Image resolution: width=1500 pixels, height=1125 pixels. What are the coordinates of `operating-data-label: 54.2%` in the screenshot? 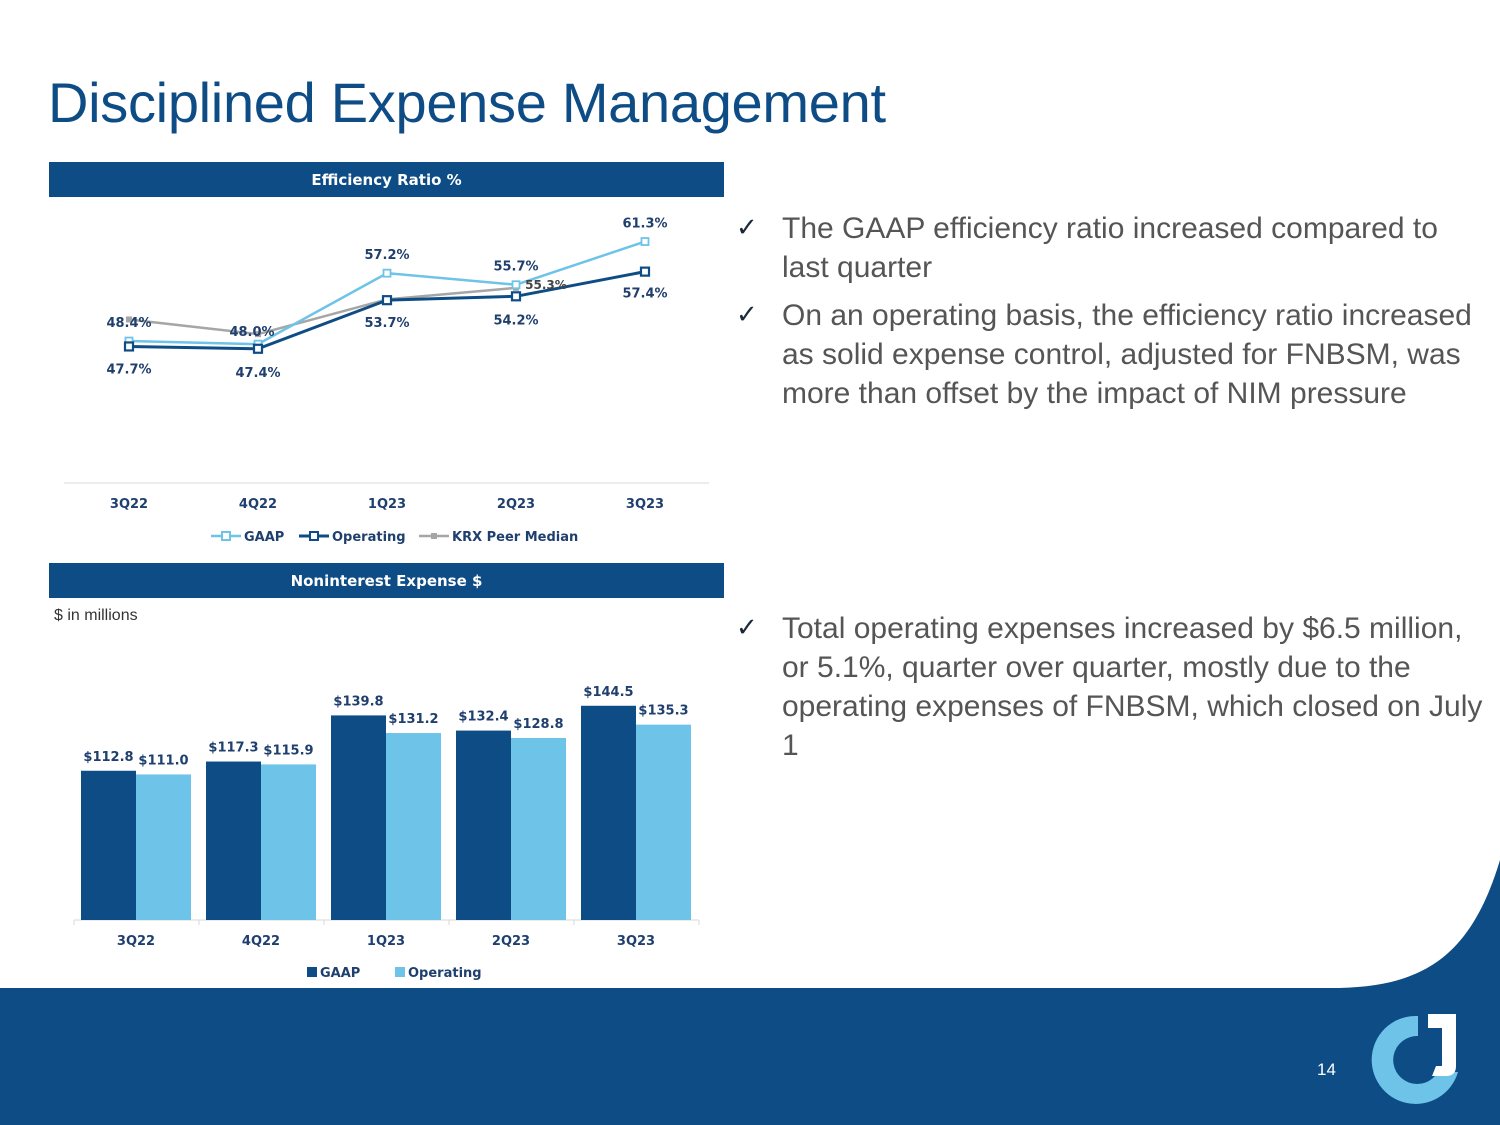 It's located at (515, 320).